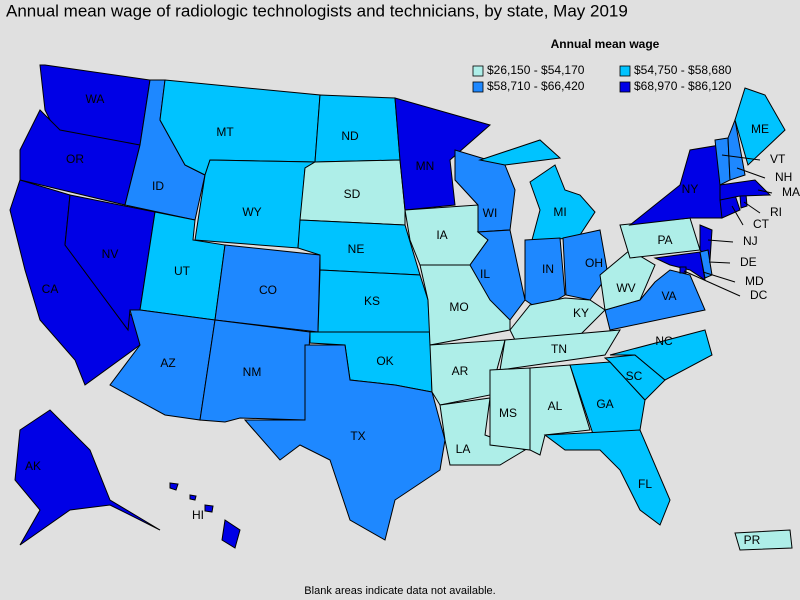 The height and width of the screenshot is (600, 800). What do you see at coordinates (760, 129) in the screenshot?
I see `state-label: ME` at bounding box center [760, 129].